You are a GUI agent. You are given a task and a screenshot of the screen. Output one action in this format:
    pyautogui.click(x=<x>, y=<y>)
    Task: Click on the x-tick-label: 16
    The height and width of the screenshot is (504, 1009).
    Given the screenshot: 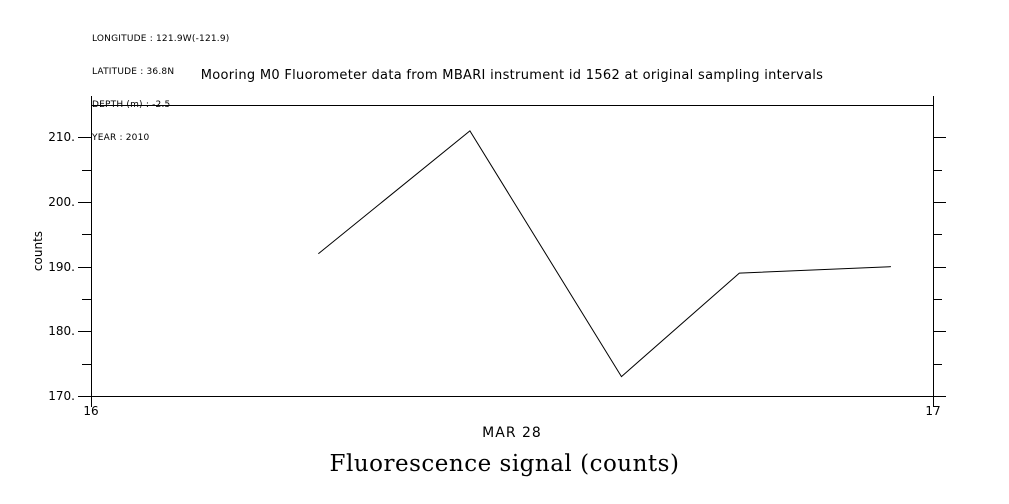 What is the action you would take?
    pyautogui.click(x=90, y=411)
    